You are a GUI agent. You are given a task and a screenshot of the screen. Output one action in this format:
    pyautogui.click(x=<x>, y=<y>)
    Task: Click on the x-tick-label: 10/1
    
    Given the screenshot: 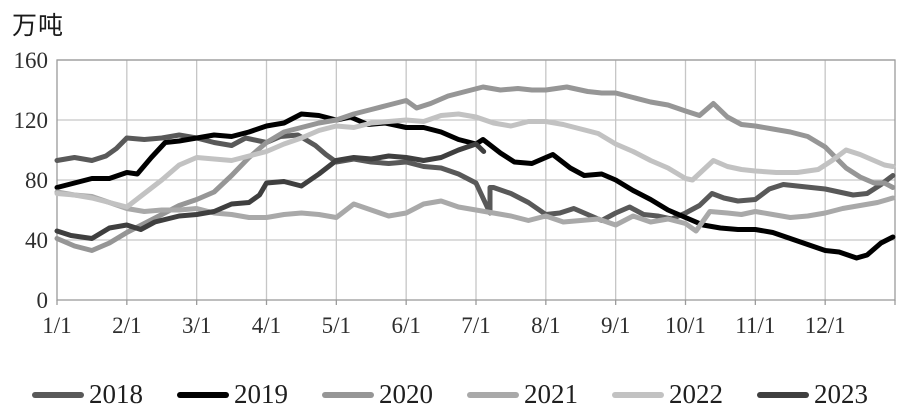 What is the action you would take?
    pyautogui.click(x=685, y=325)
    